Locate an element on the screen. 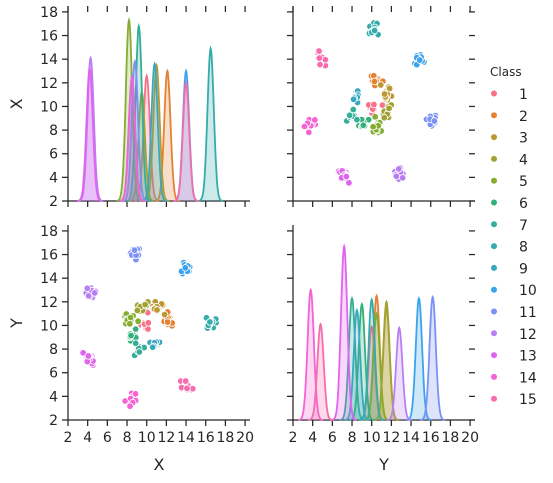  legend-label-1: 1 is located at coordinates (523, 95).